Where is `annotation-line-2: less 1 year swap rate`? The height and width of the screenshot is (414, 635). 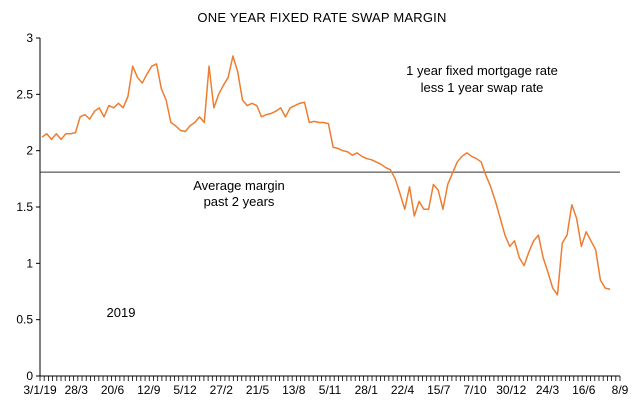 annotation-line-2: less 1 year swap rate is located at coordinates (482, 87).